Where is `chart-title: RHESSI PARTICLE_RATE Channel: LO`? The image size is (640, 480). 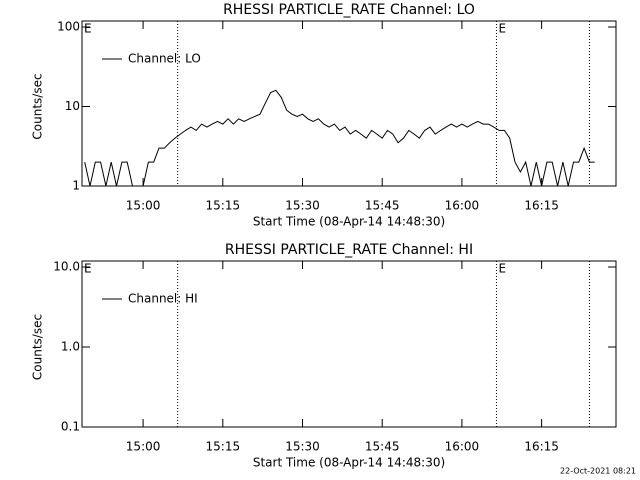 chart-title: RHESSI PARTICLE_RATE Channel: LO is located at coordinates (349, 10).